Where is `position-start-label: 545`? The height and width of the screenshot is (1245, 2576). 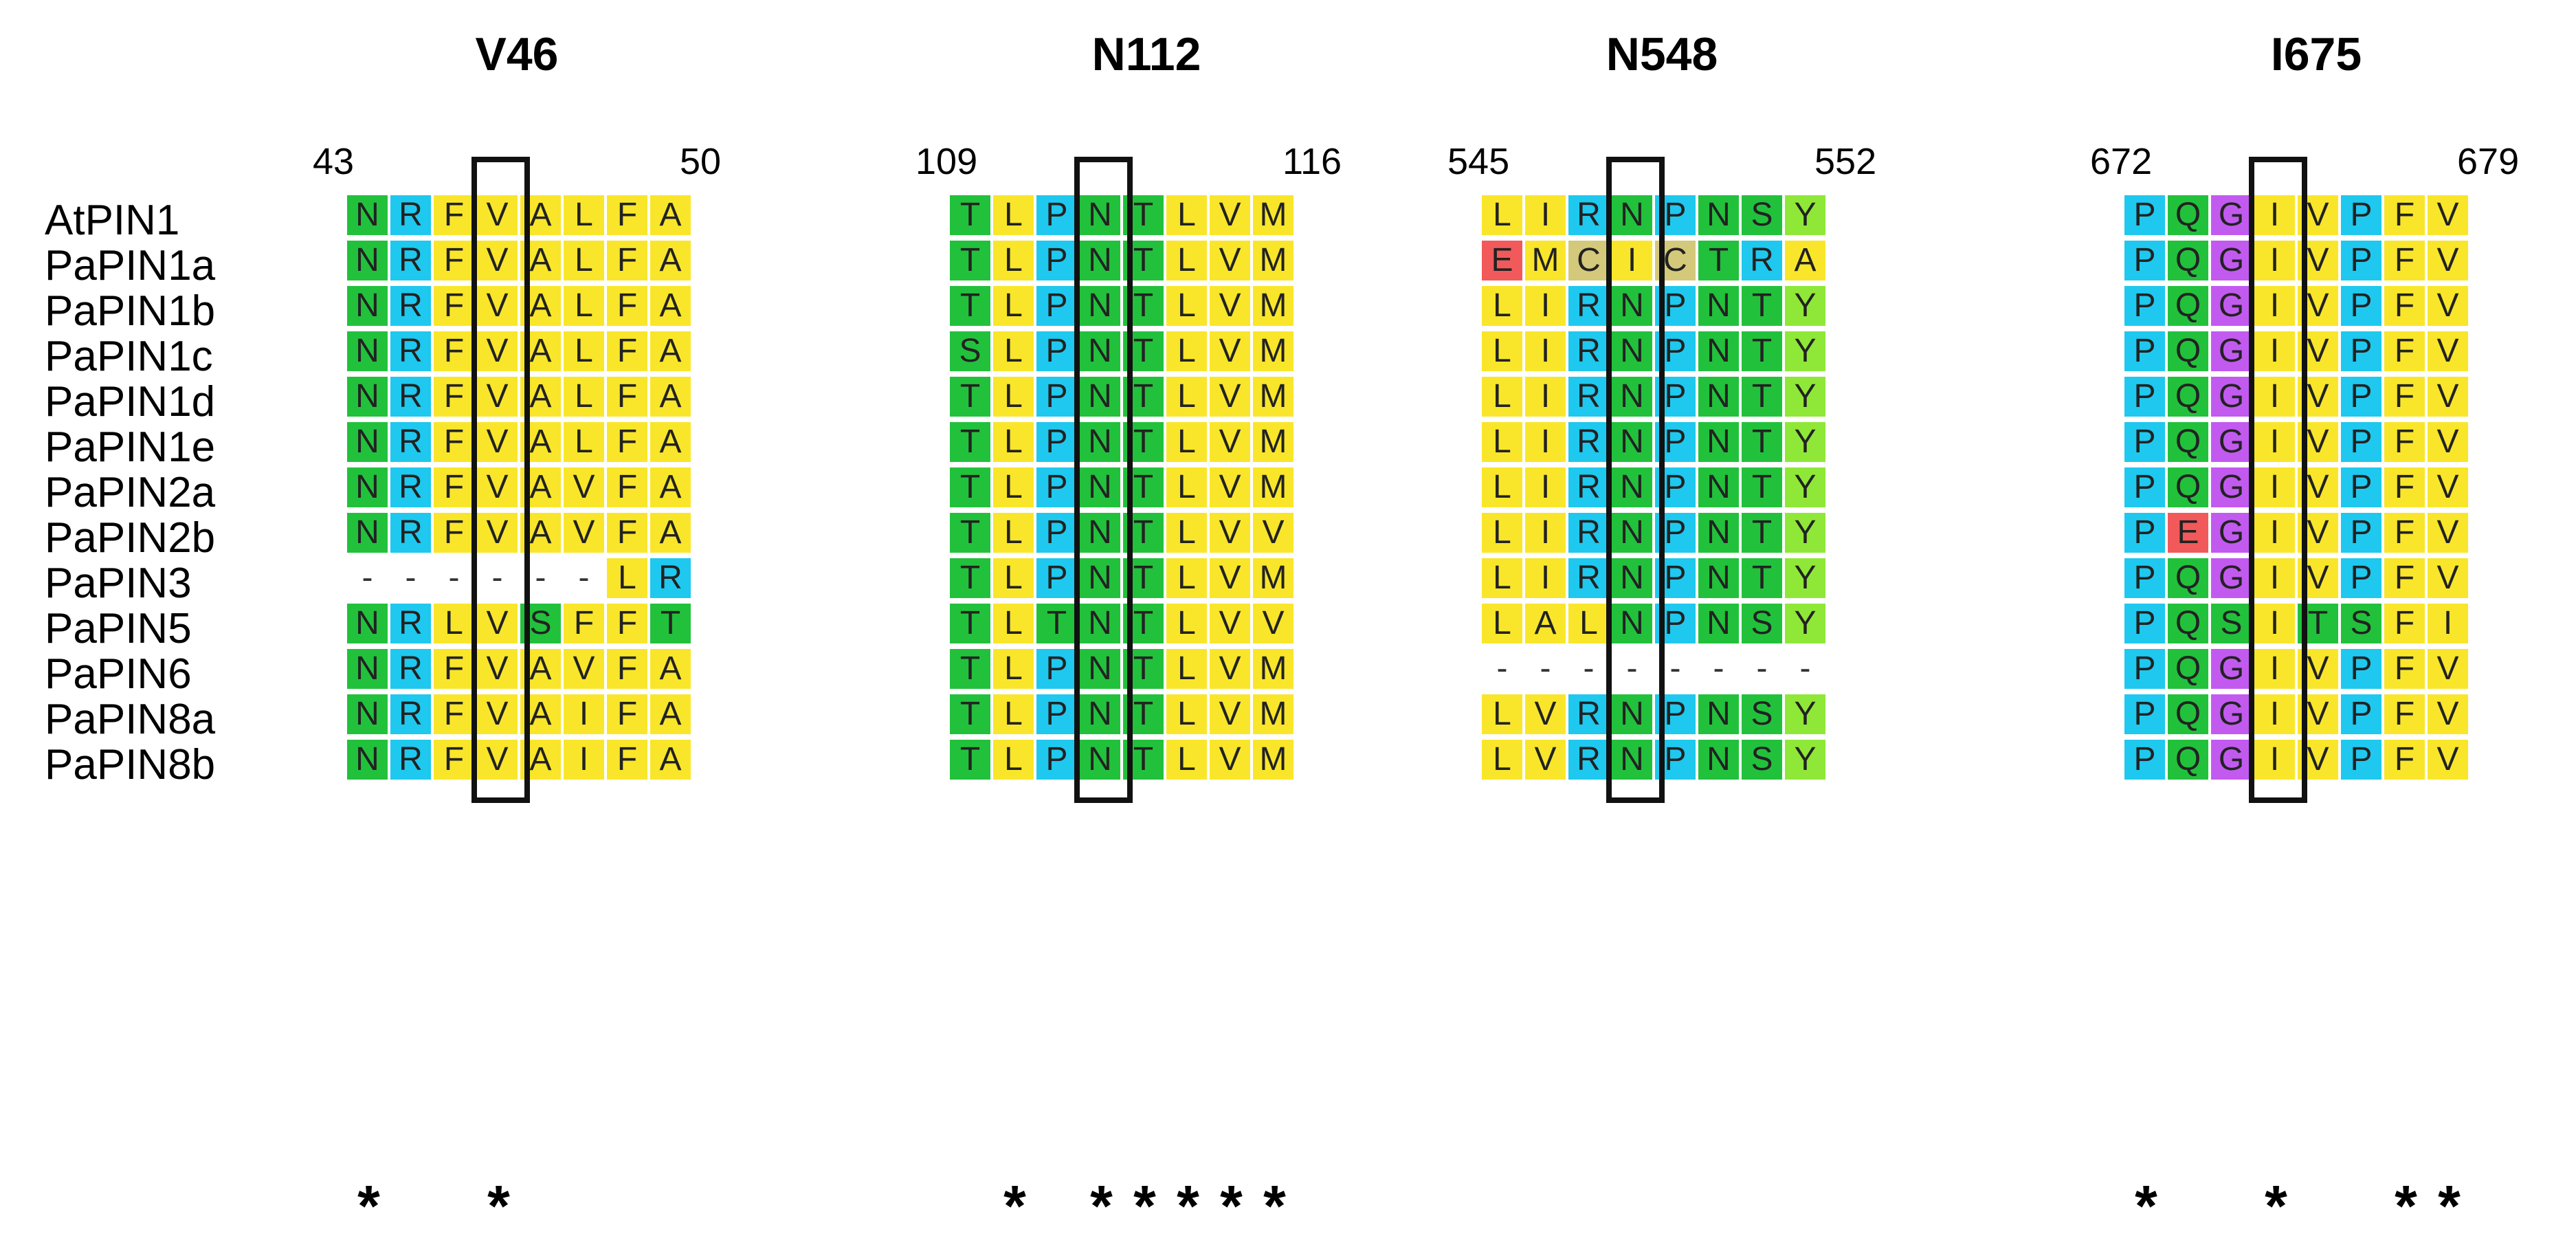
position-start-label: 545 is located at coordinates (1478, 161).